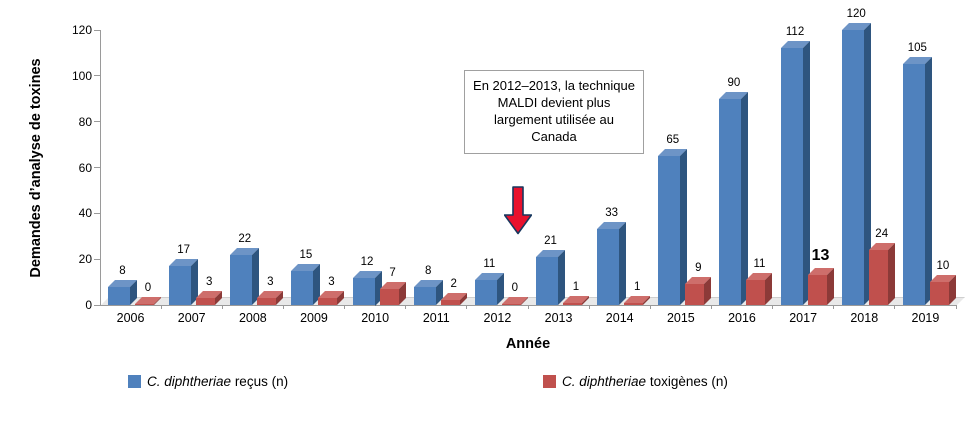 The height and width of the screenshot is (443, 980). I want to click on legend-item: C. diphtheriae toxigènes (n), so click(635, 381).